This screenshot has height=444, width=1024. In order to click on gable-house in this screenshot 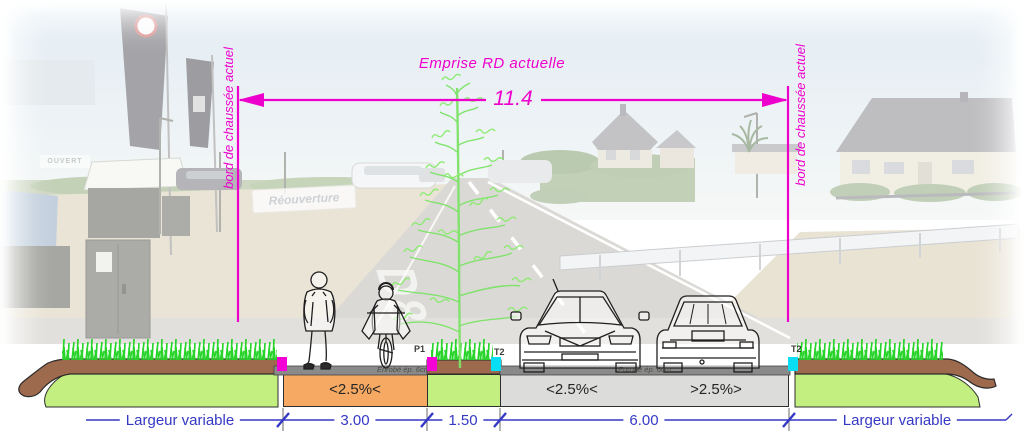, I will do `click(676, 149)`.